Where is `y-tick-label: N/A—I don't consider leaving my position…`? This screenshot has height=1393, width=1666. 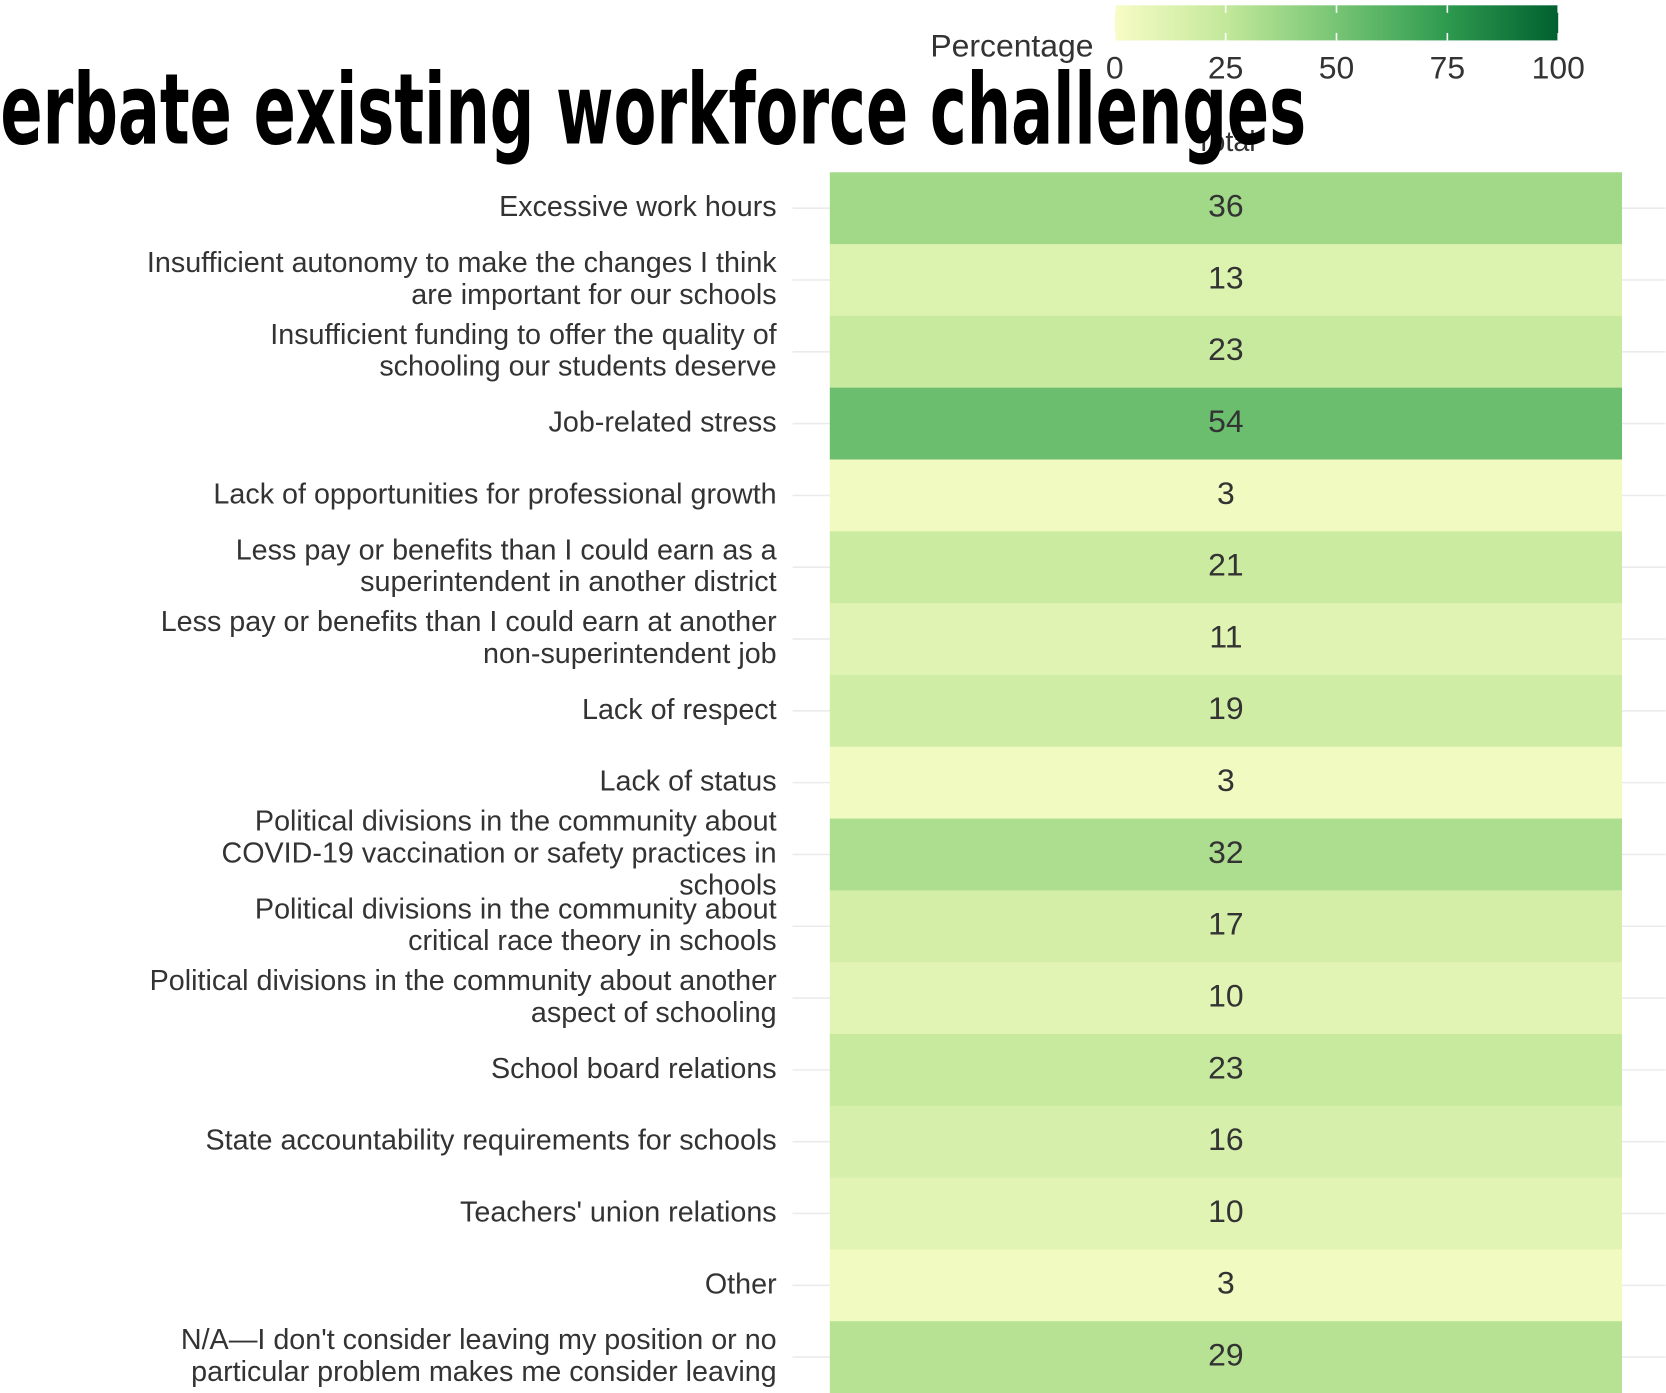
y-tick-label: N/A—I don't consider leaving my position… is located at coordinates (479, 1356).